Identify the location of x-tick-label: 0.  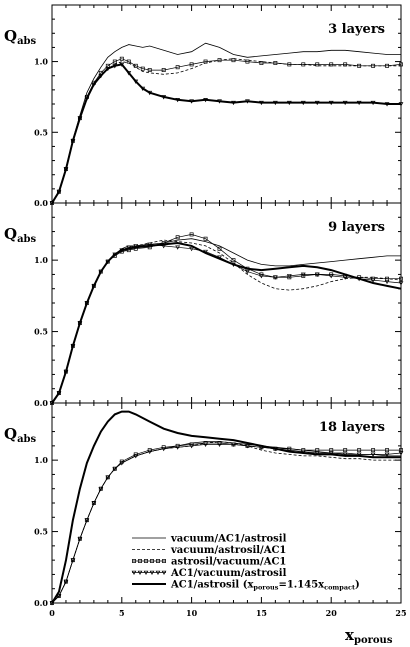
(52, 613).